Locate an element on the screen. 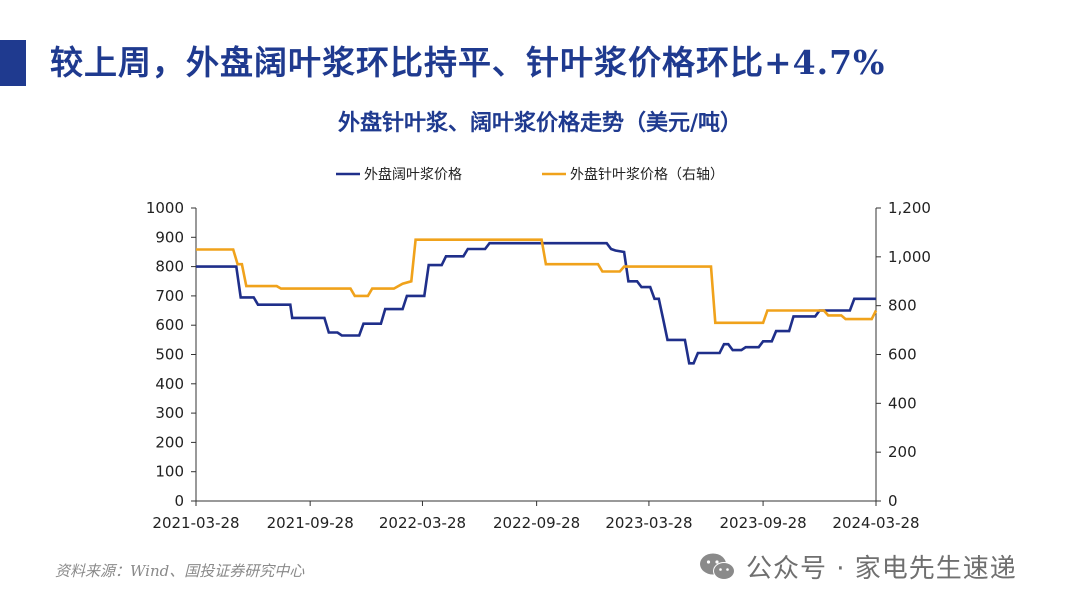 The width and height of the screenshot is (1080, 608). right-y-tick-label: 1,000 is located at coordinates (909, 257).